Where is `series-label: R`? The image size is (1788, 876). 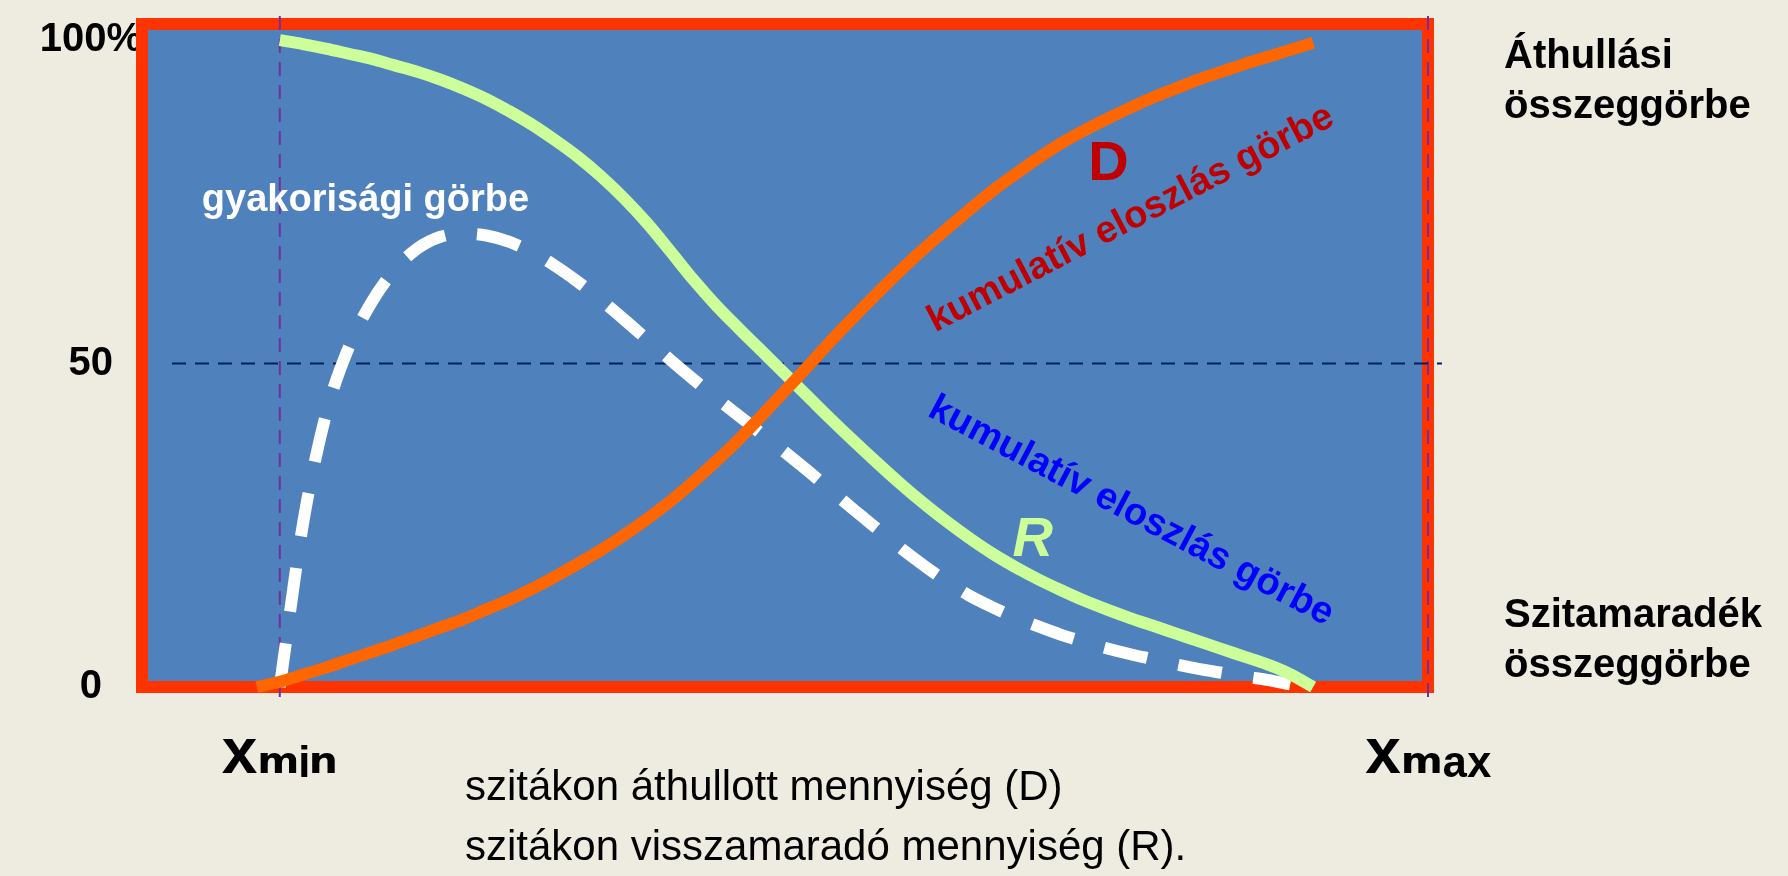 series-label: R is located at coordinates (1033, 536).